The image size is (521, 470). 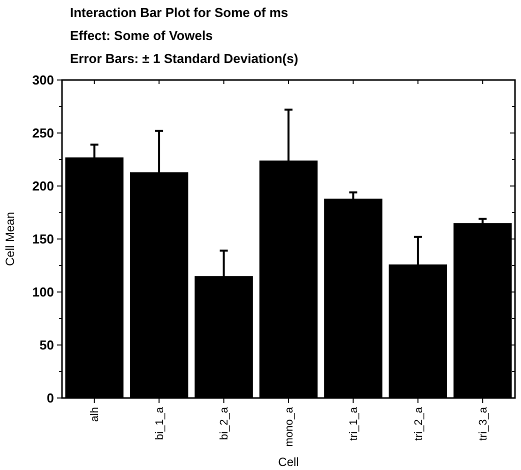 I want to click on x-tick-label: tri_2_a, so click(x=418, y=423).